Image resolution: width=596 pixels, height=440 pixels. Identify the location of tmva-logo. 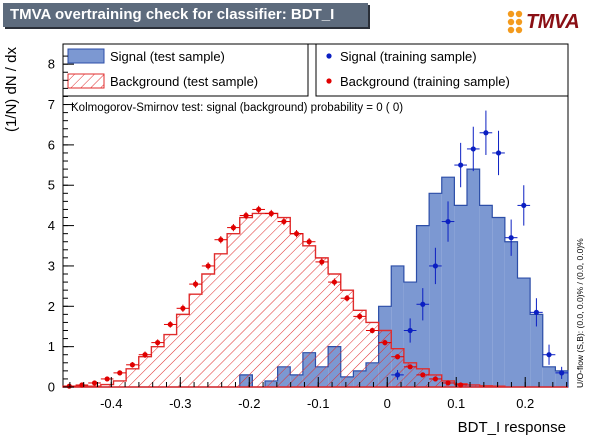
(515, 22).